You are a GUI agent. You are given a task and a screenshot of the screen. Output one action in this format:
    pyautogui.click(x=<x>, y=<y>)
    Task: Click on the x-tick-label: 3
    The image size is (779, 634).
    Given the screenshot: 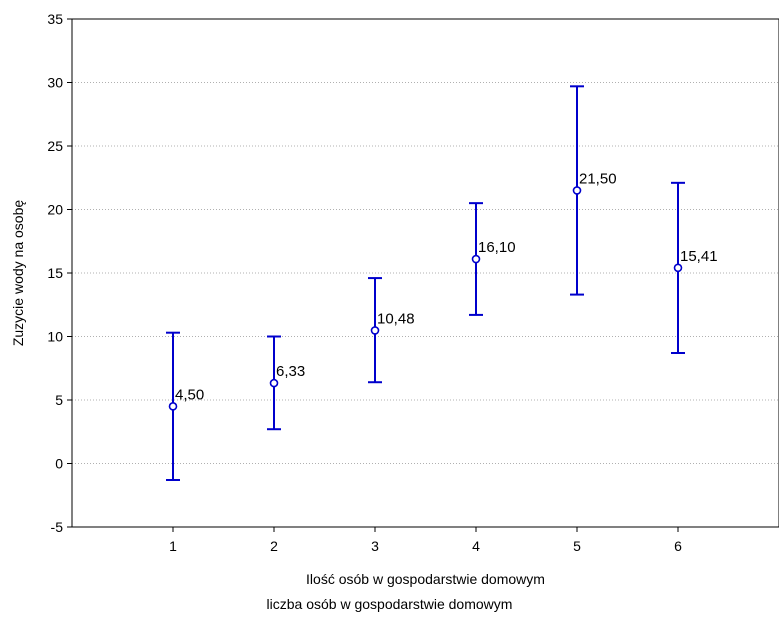 What is the action you would take?
    pyautogui.click(x=375, y=546)
    